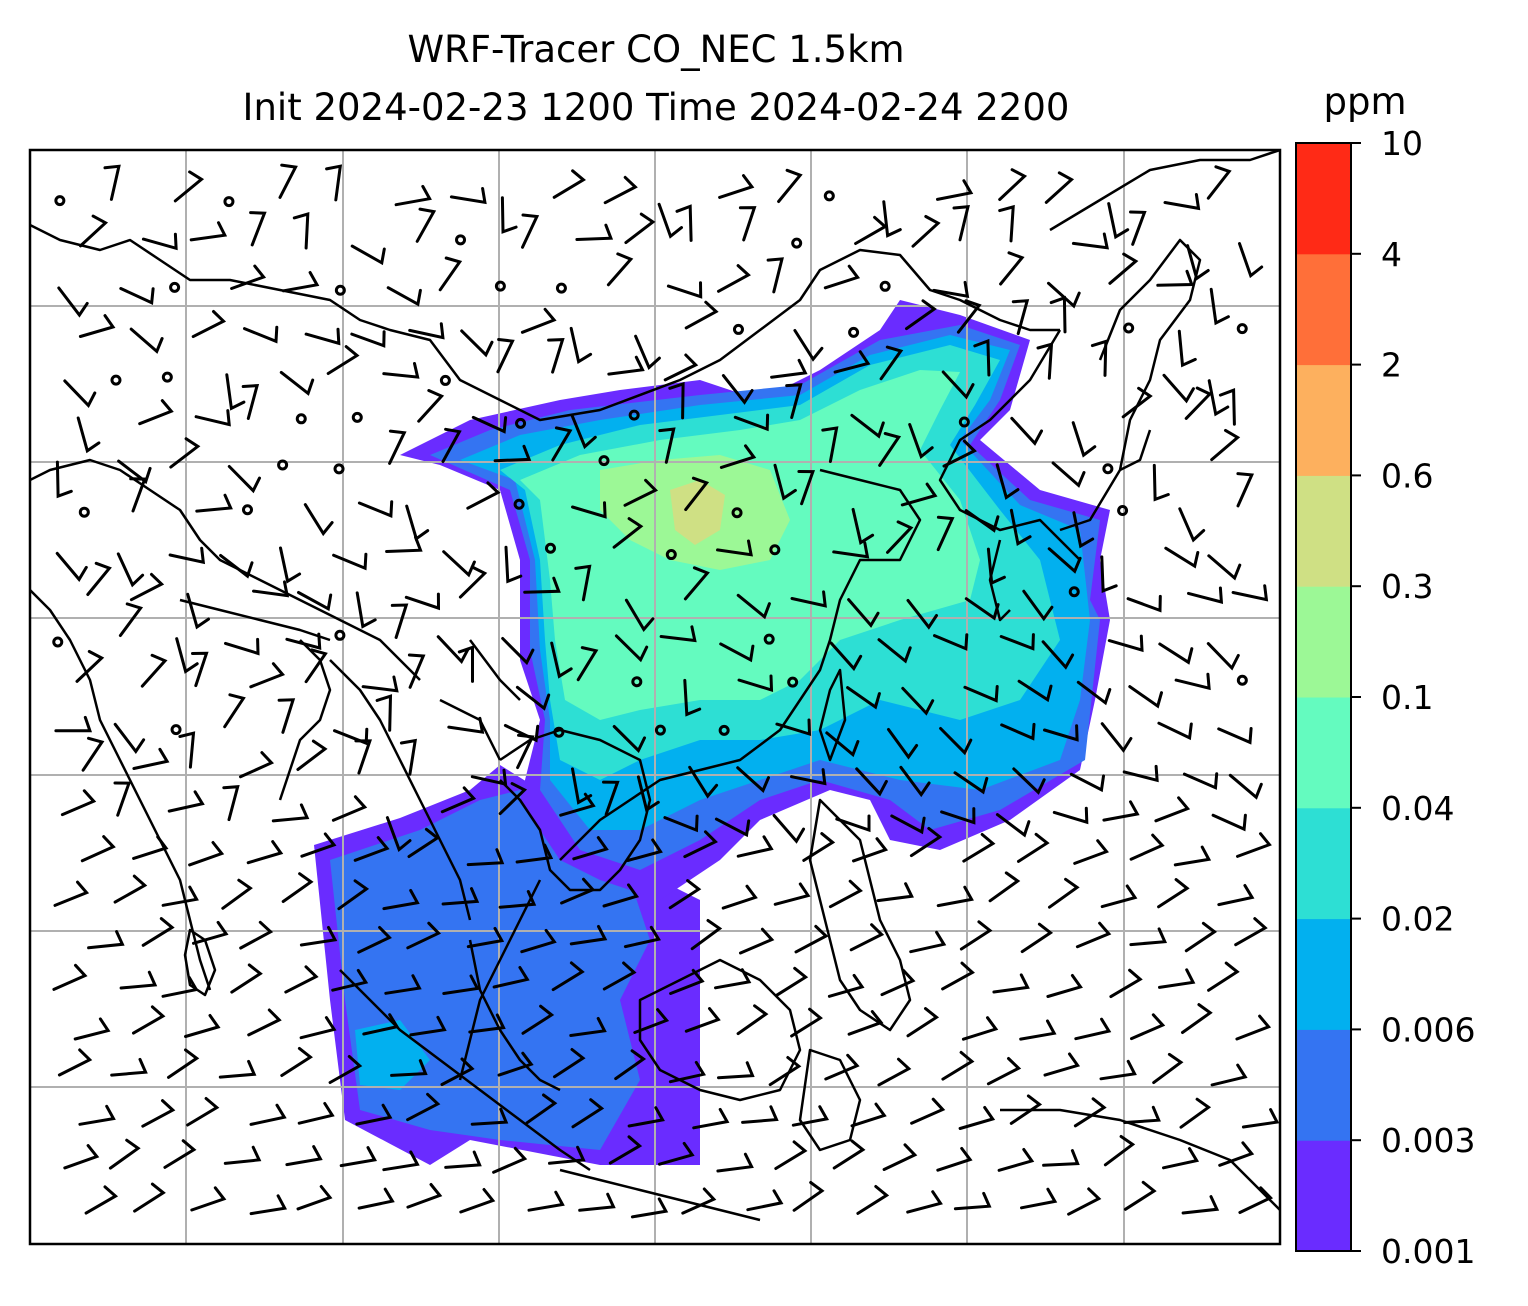  I want to click on colorbar-swatch, so click(1323, 863).